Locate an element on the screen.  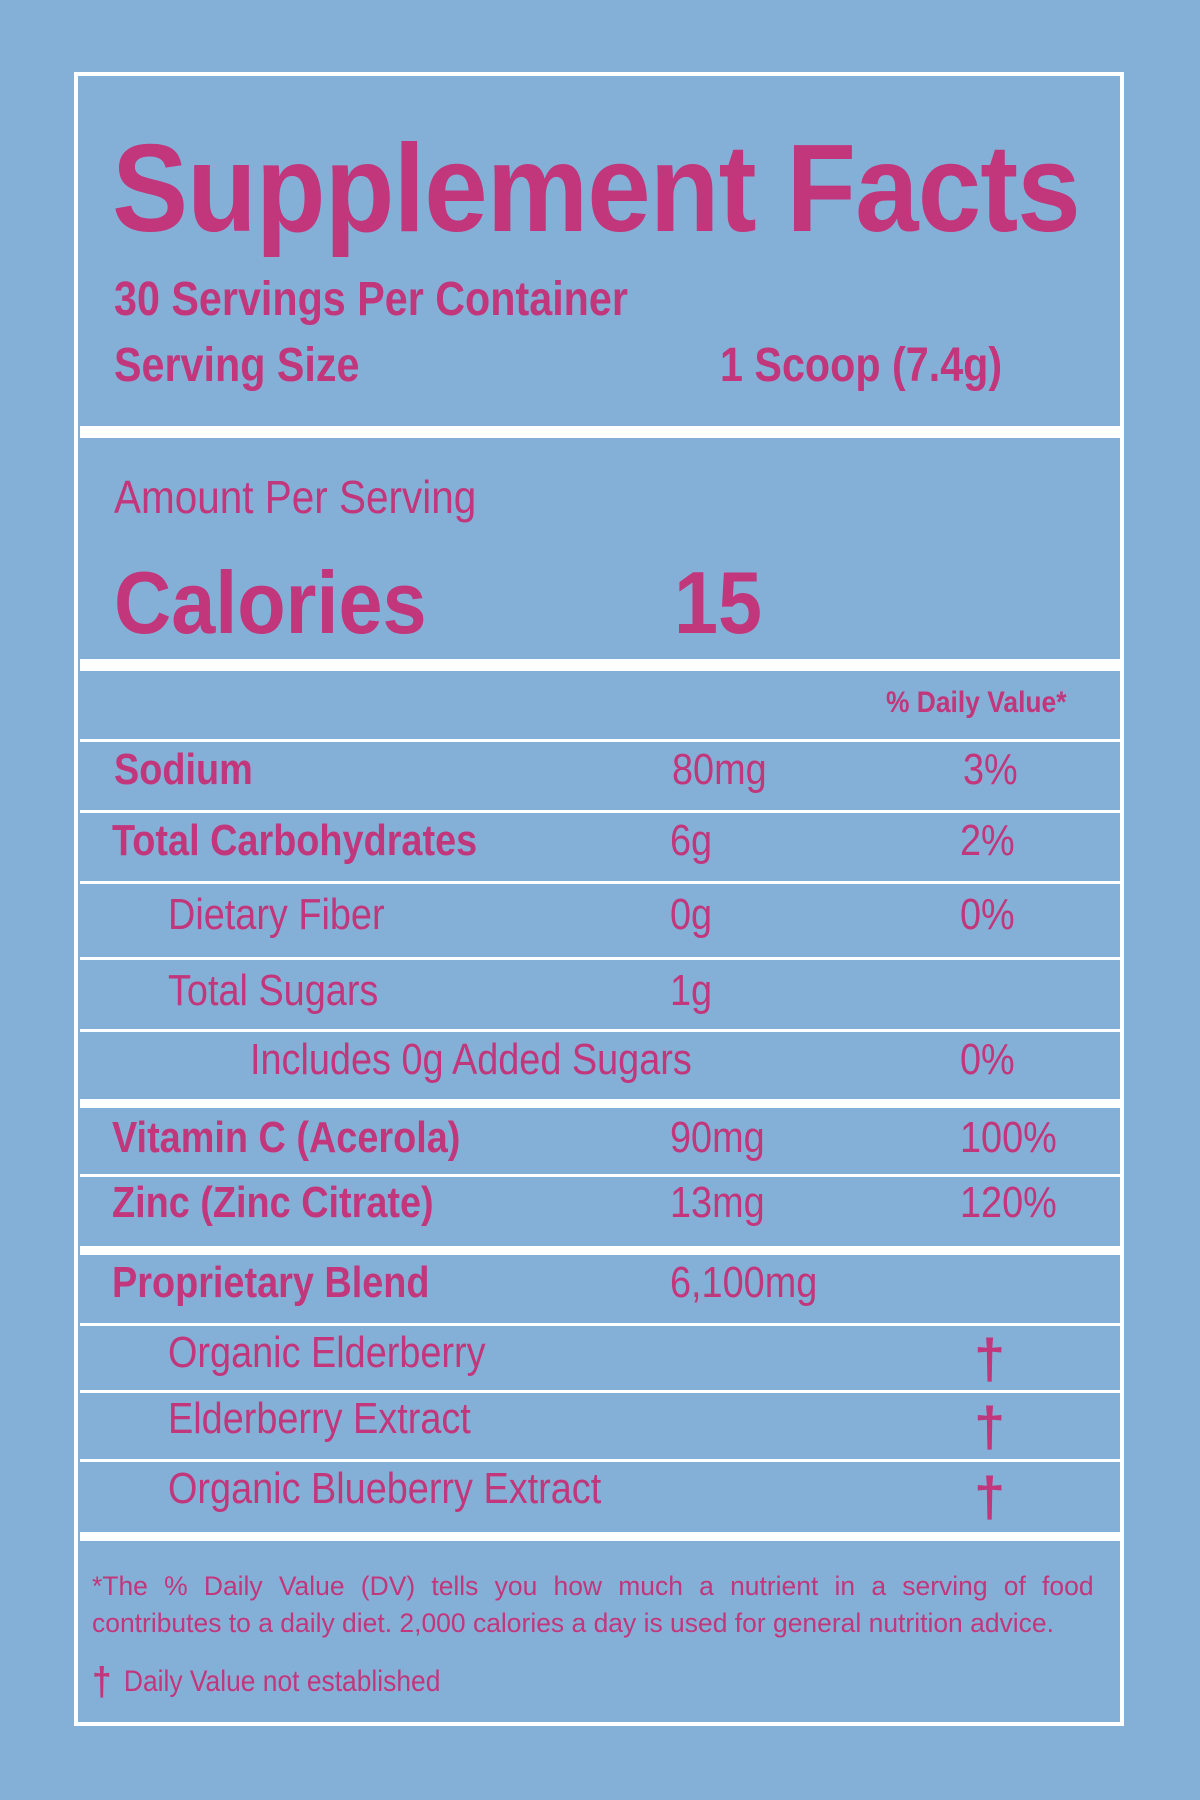
servings-per-container: 30 Servings Per Container is located at coordinates (371, 299).